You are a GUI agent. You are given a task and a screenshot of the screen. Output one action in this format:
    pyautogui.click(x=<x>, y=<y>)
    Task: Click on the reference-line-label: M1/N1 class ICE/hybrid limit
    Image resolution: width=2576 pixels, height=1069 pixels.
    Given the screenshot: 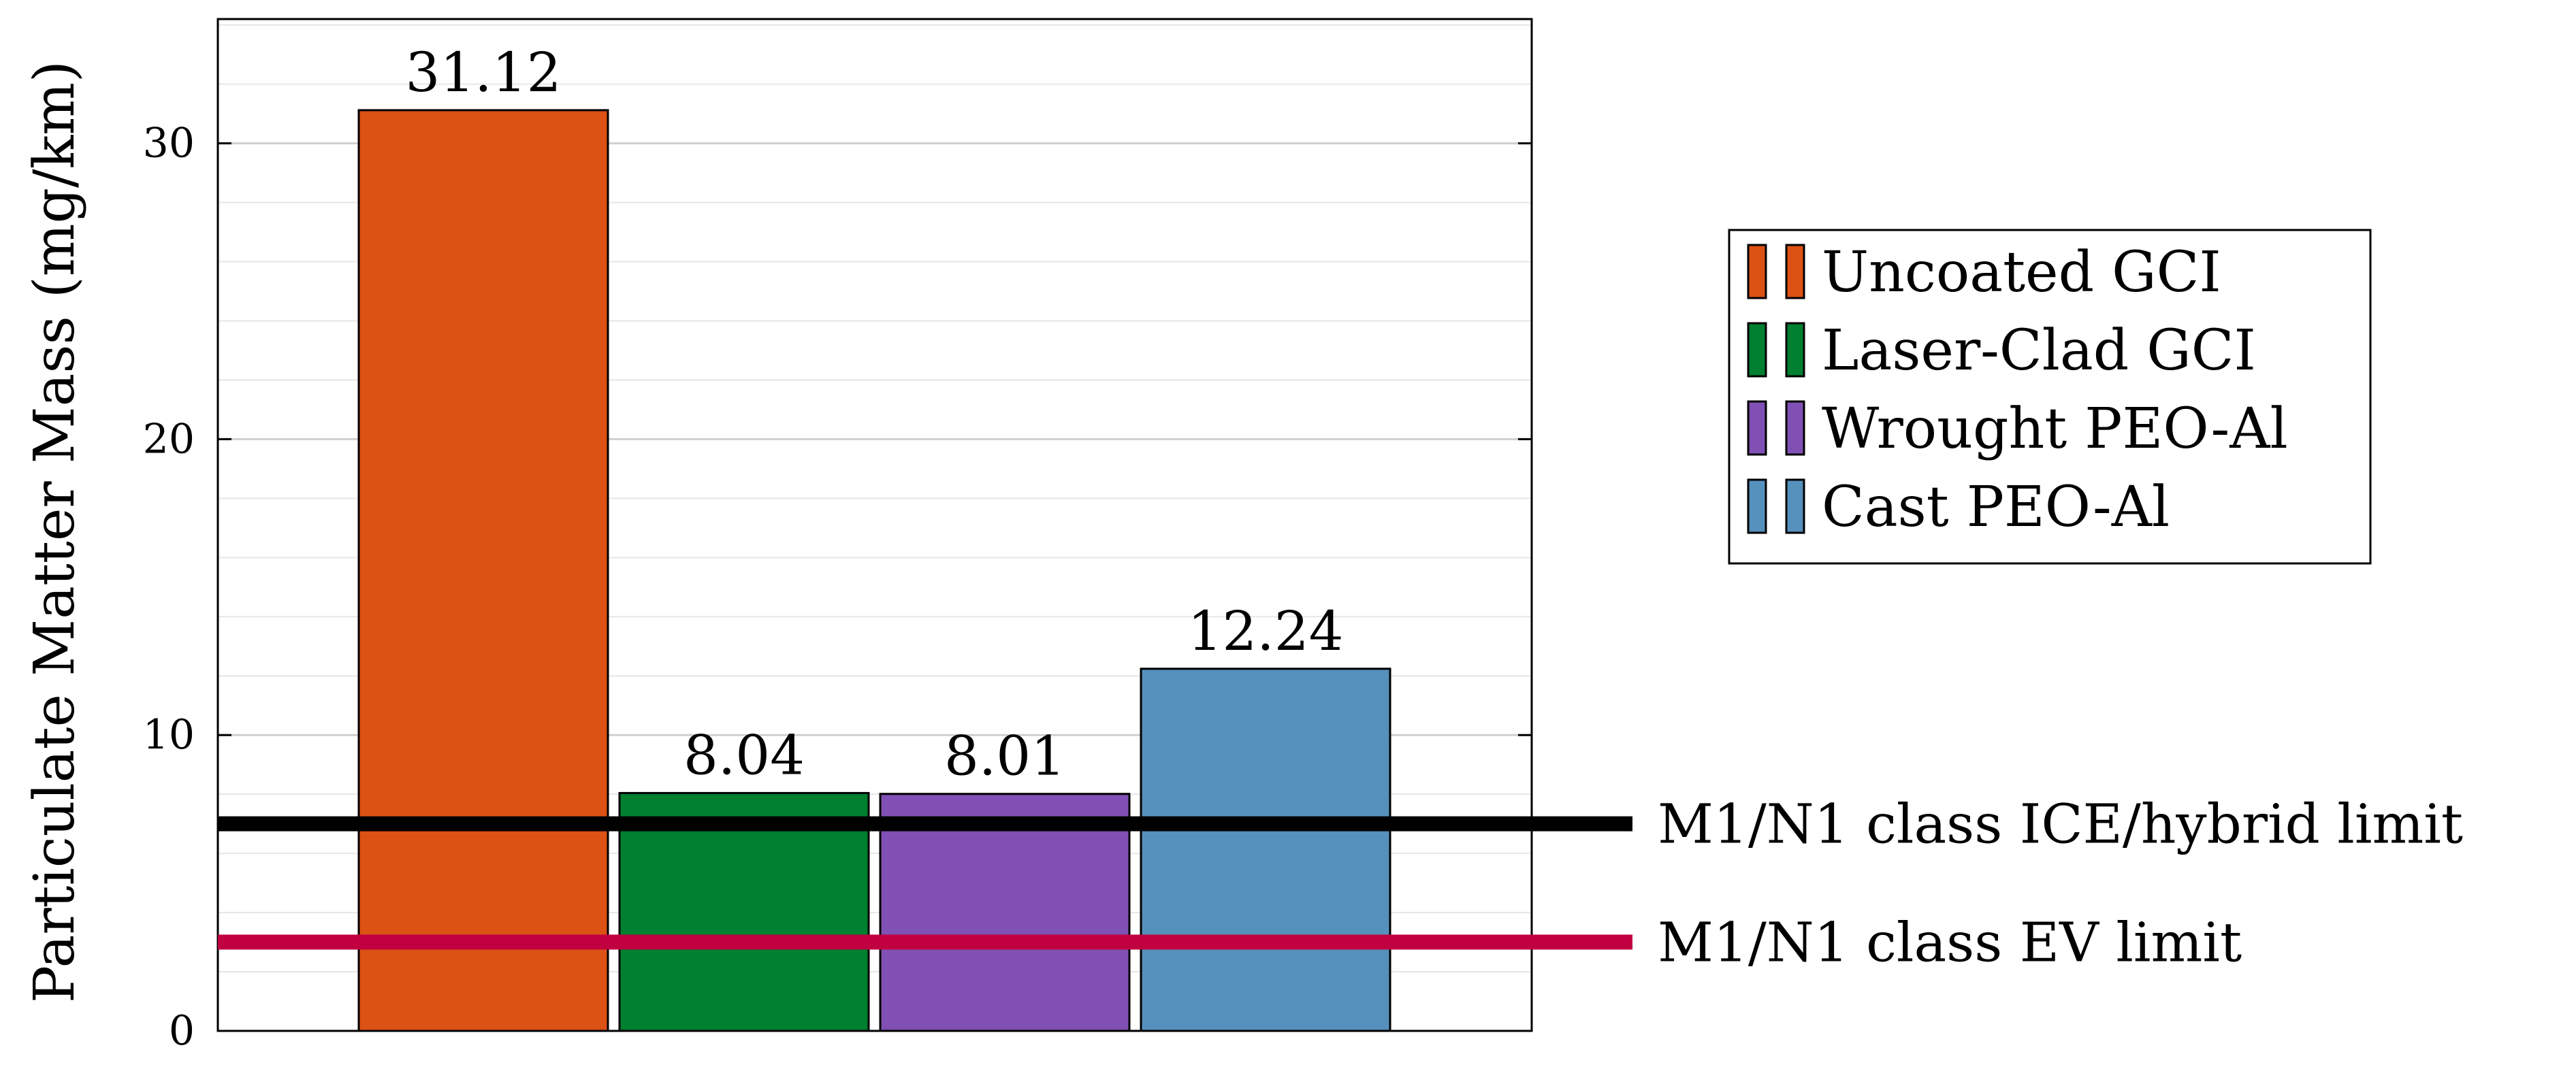 What is the action you would take?
    pyautogui.click(x=2061, y=824)
    